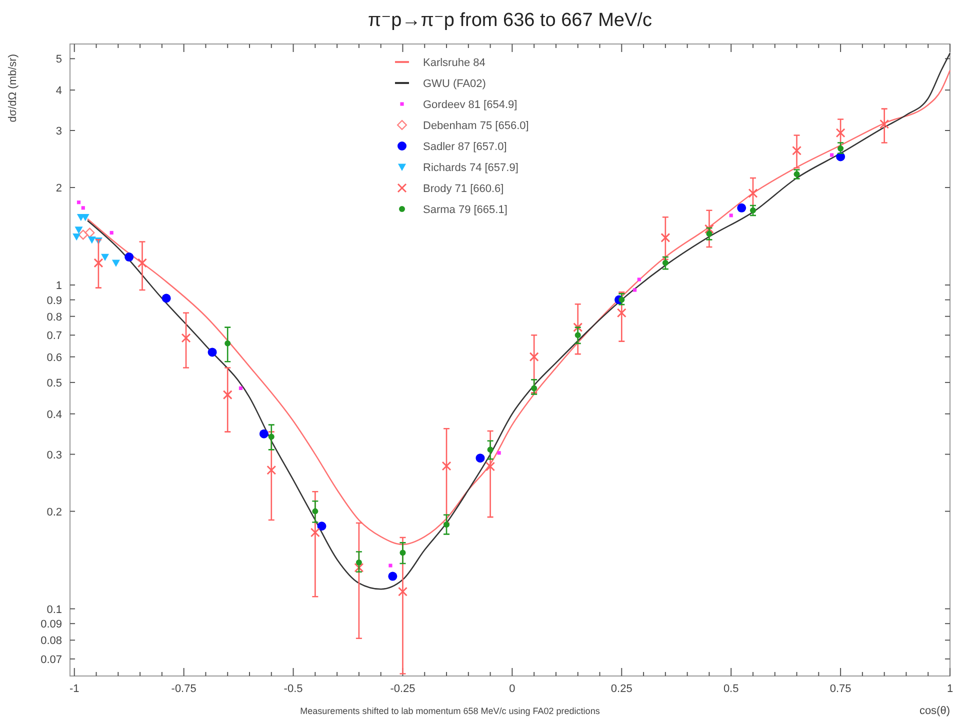 Image resolution: width=966 pixels, height=721 pixels. I want to click on x-tick-label: 0.25, so click(621, 689).